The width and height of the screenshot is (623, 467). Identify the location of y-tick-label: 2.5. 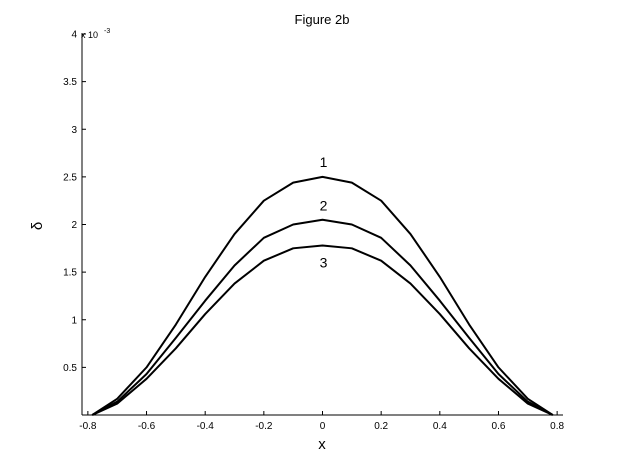
(70, 177).